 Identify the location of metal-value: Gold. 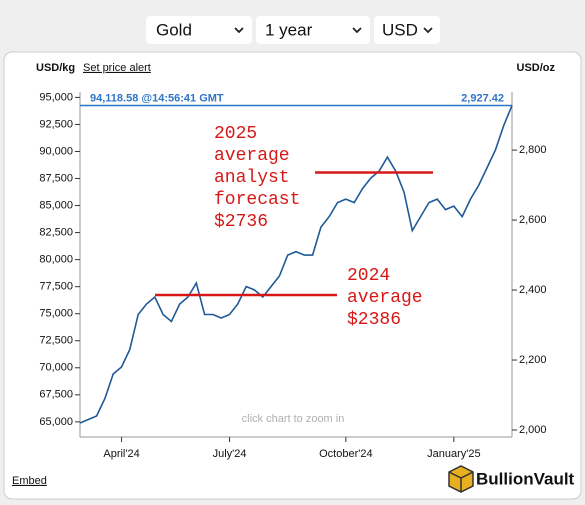
(174, 29).